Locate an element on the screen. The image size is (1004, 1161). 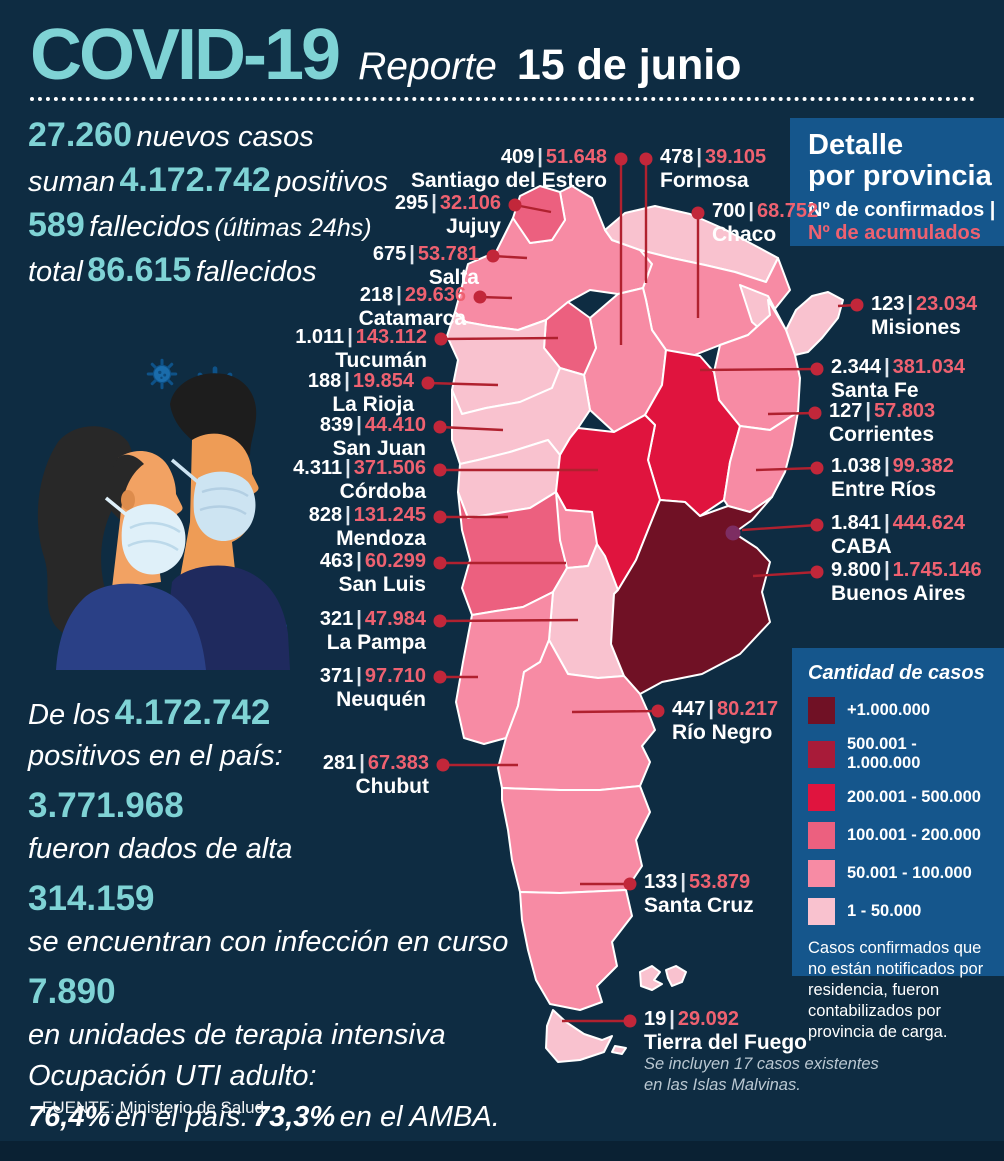
woman-with-mask is located at coordinates (121, 548).